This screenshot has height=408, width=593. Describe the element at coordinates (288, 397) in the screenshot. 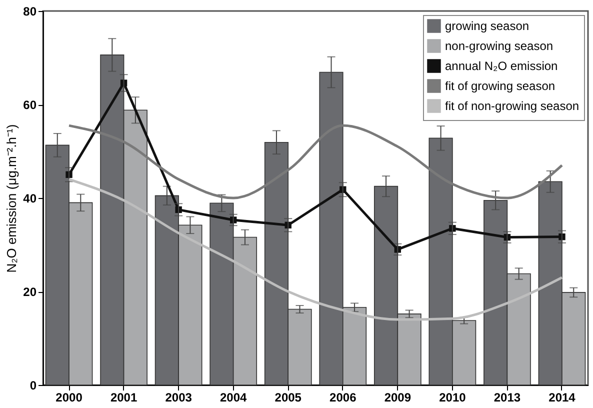

I see `x-tick-label: 2005` at that location.